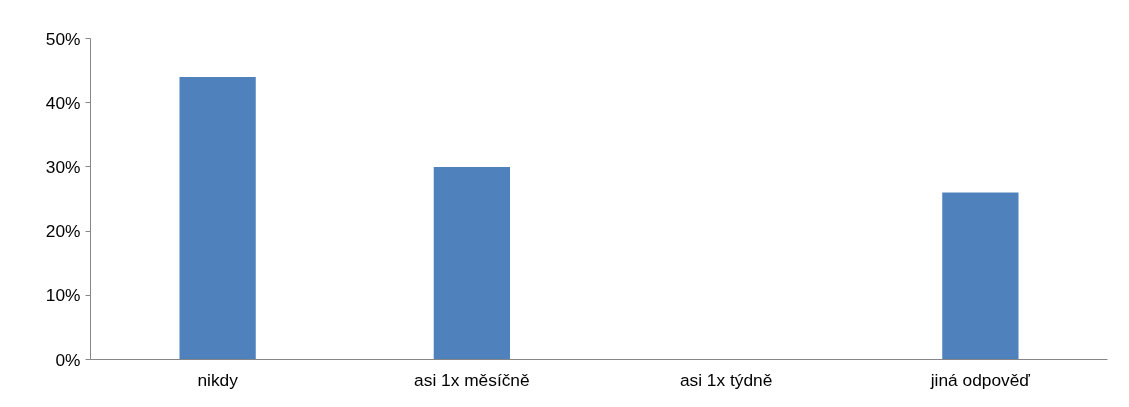 The height and width of the screenshot is (407, 1129). I want to click on y-tick-label: 10%, so click(63, 295).